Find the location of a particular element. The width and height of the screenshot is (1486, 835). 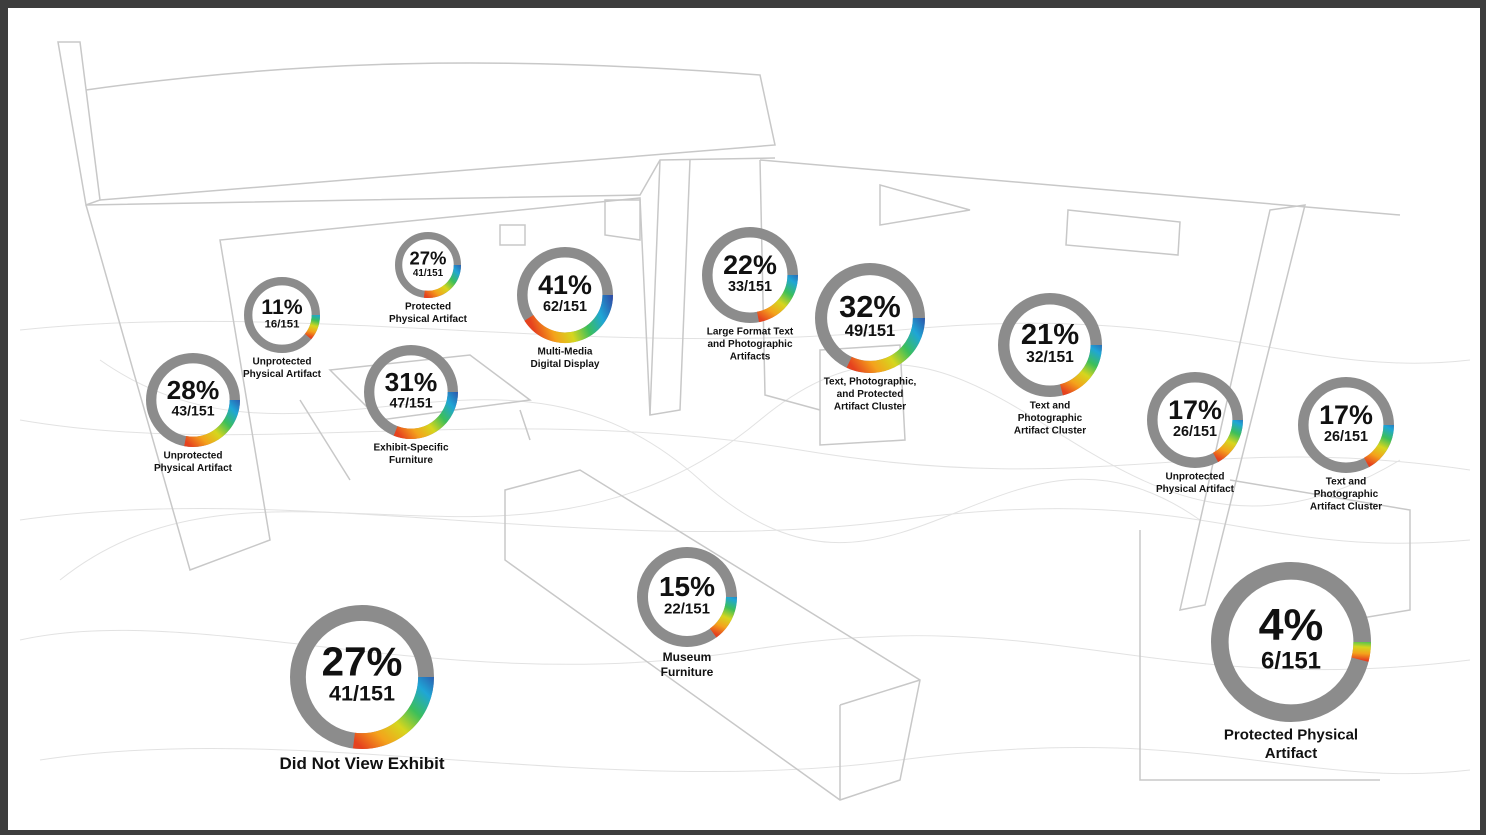

ring-label: Large Format Text is located at coordinates (750, 332).